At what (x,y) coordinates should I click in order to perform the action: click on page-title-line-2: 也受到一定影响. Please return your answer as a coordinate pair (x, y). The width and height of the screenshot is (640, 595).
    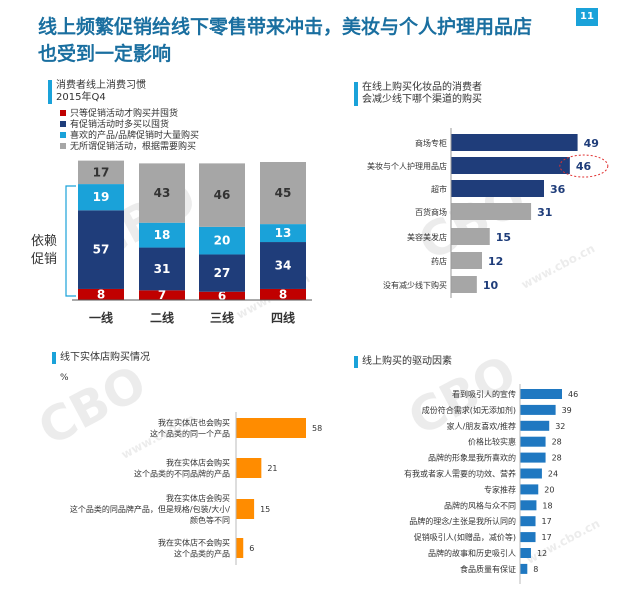
    Looking at the image, I should click on (105, 54).